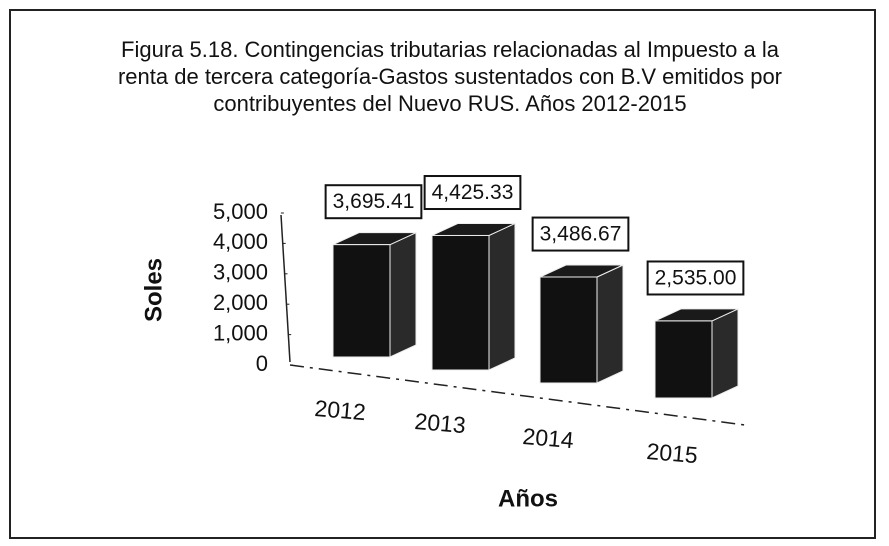  Describe the element at coordinates (240, 211) in the screenshot. I see `y-tick-label: 5,000` at that location.